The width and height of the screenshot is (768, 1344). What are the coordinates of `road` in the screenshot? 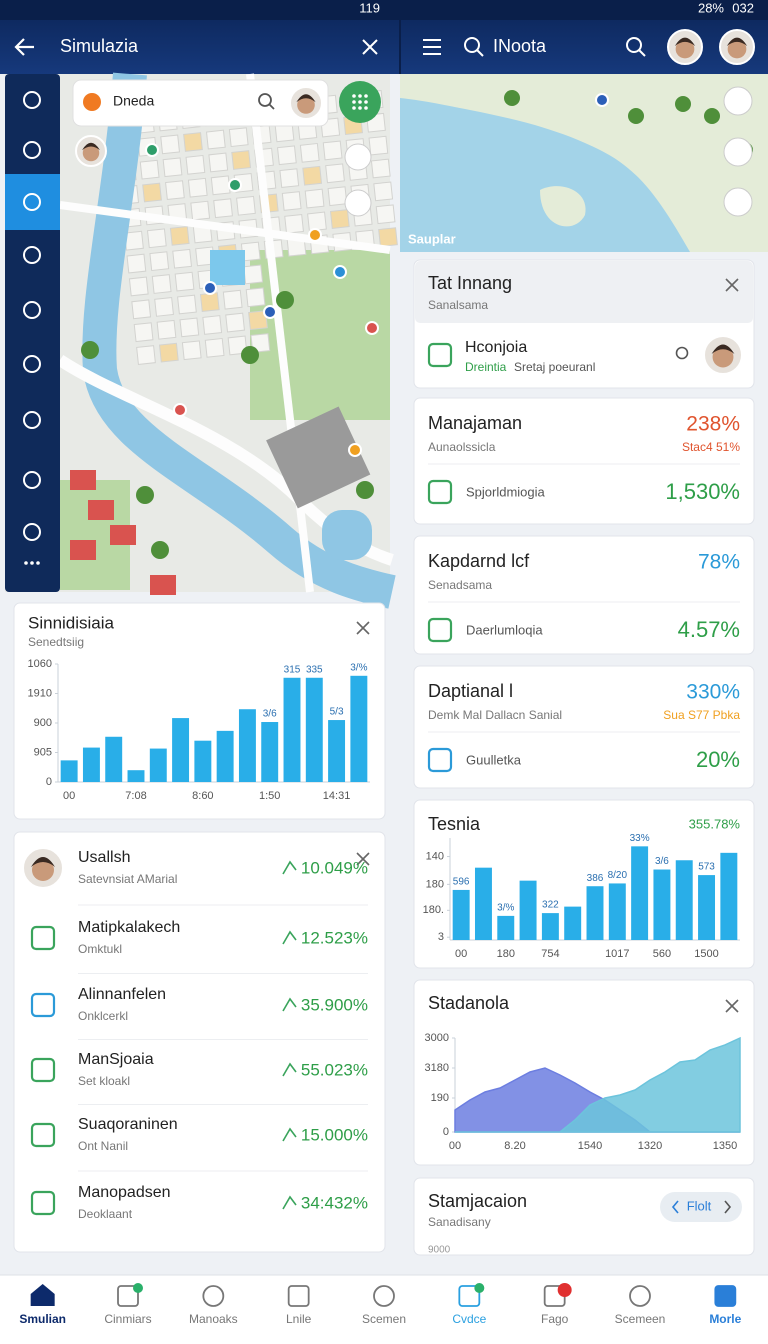 It's located at (225, 227).